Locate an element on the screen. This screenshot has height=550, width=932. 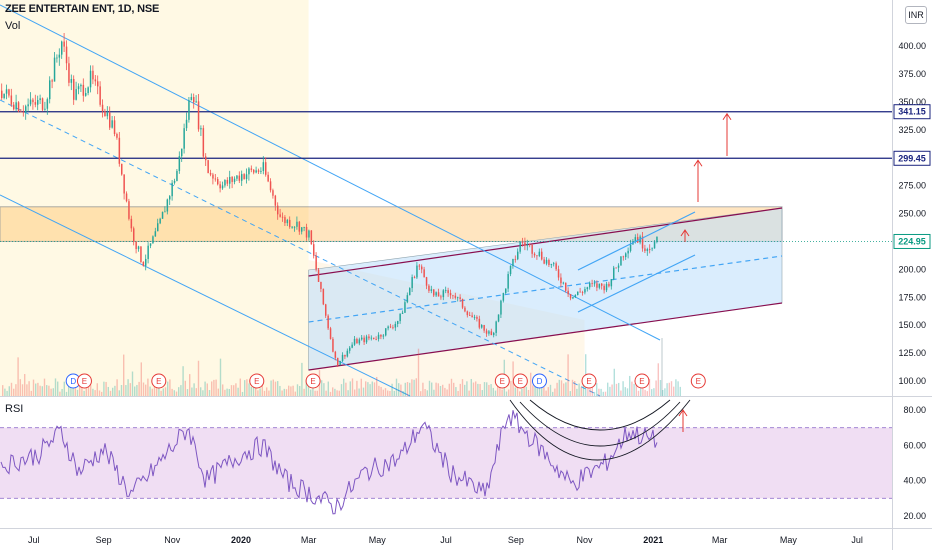
price-label-2: 224.95 is located at coordinates (912, 241).